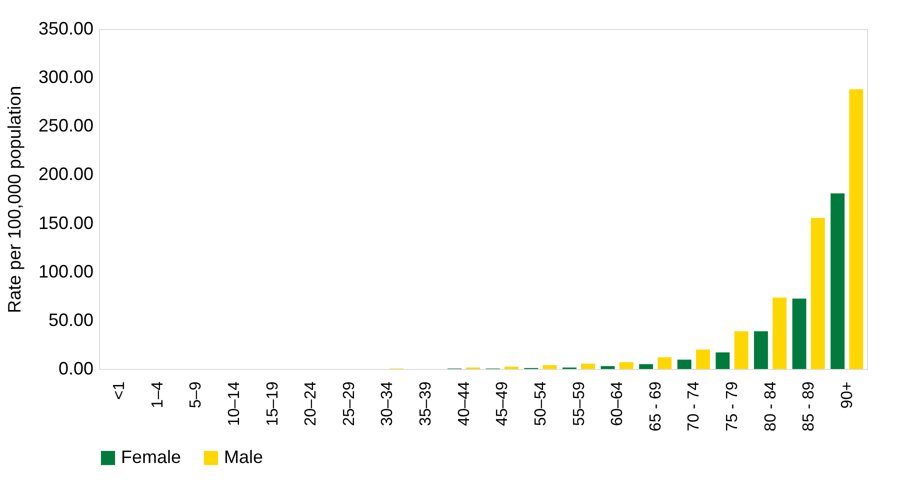  Describe the element at coordinates (151, 457) in the screenshot. I see `legend-label: Female` at that location.